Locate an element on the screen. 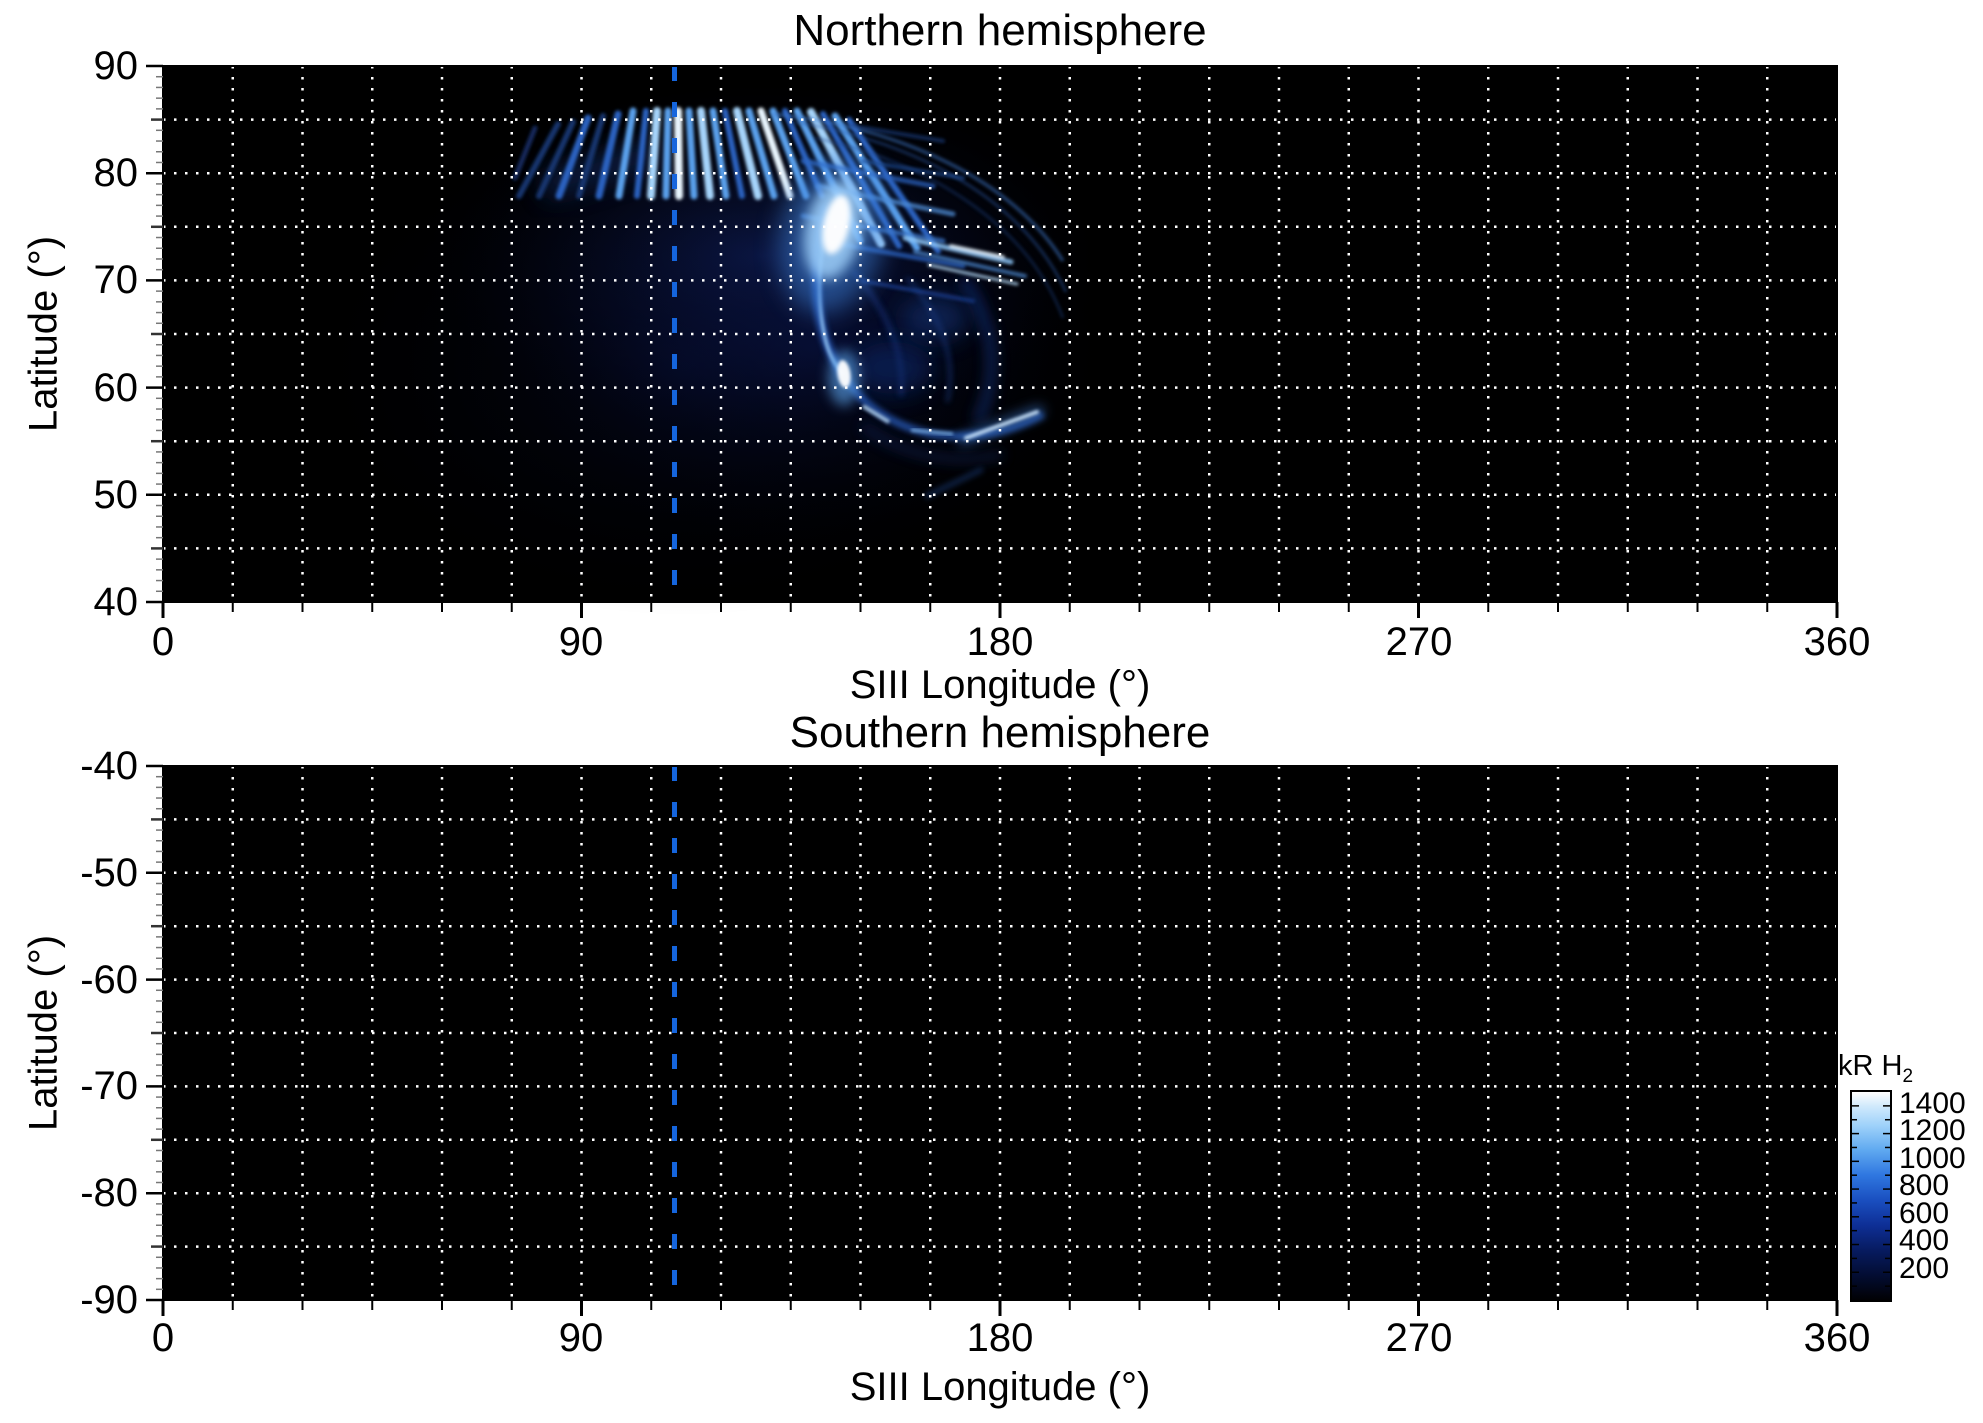 The image size is (1983, 1423). south-title: Southern hemisphere is located at coordinates (1000, 732).